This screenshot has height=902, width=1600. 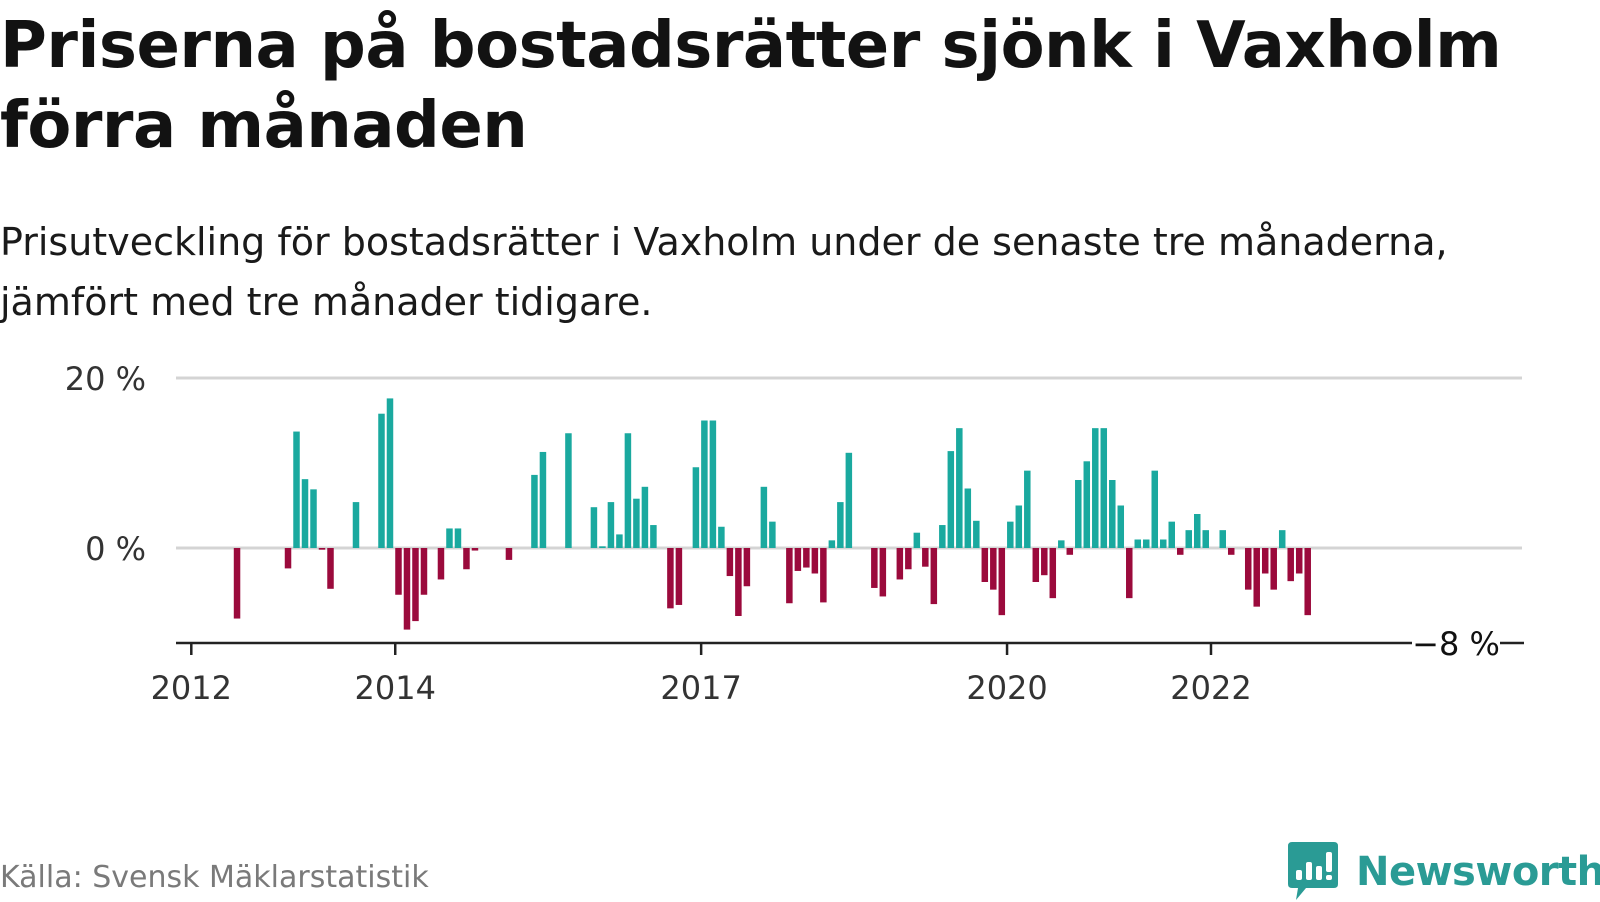 I want to click on brand-name: Newsworthy, so click(x=1478, y=872).